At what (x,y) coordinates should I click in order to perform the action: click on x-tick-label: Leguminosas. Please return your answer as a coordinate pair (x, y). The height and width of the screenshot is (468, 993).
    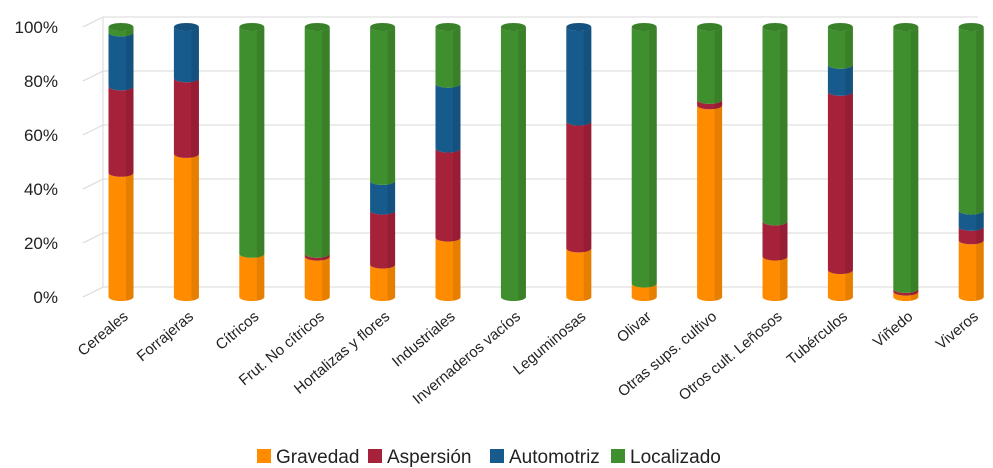
    Looking at the image, I should click on (549, 343).